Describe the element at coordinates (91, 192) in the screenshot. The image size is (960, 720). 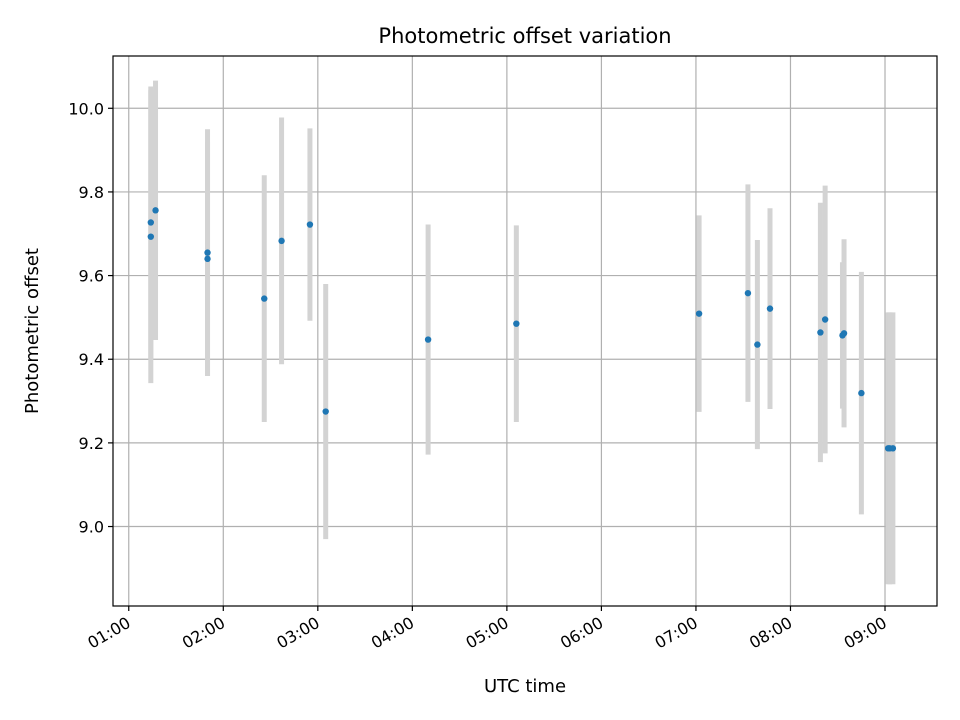
I see `y-tick-label: 9.8` at that location.